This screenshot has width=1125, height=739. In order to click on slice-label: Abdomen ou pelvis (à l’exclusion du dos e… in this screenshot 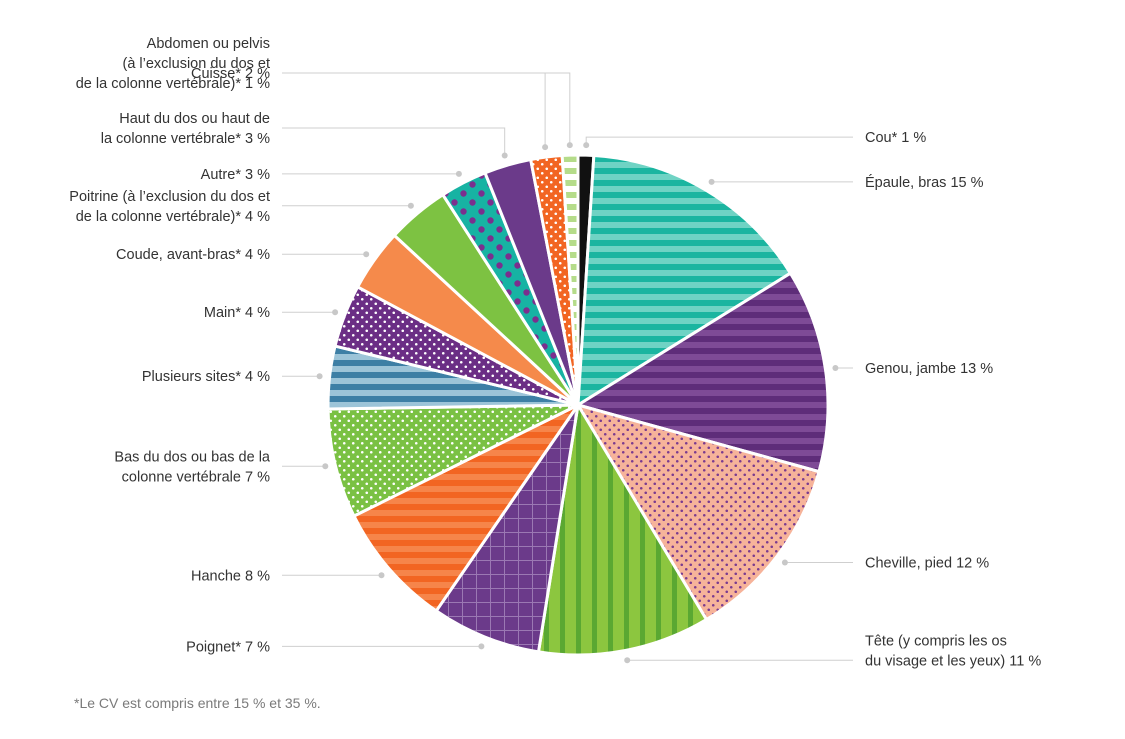, I will do `click(173, 64)`.